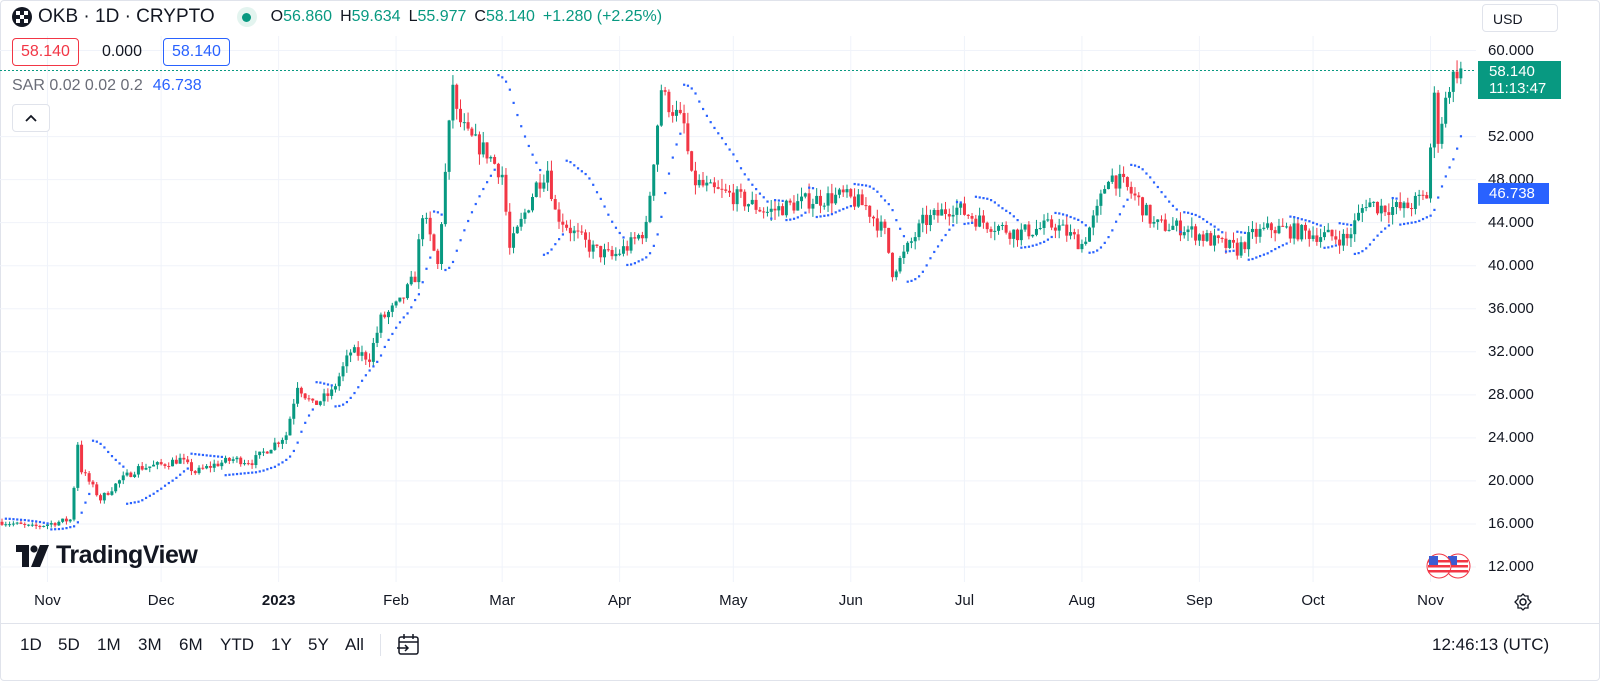  I want to click on range-button-5y: 5Y, so click(318, 644).